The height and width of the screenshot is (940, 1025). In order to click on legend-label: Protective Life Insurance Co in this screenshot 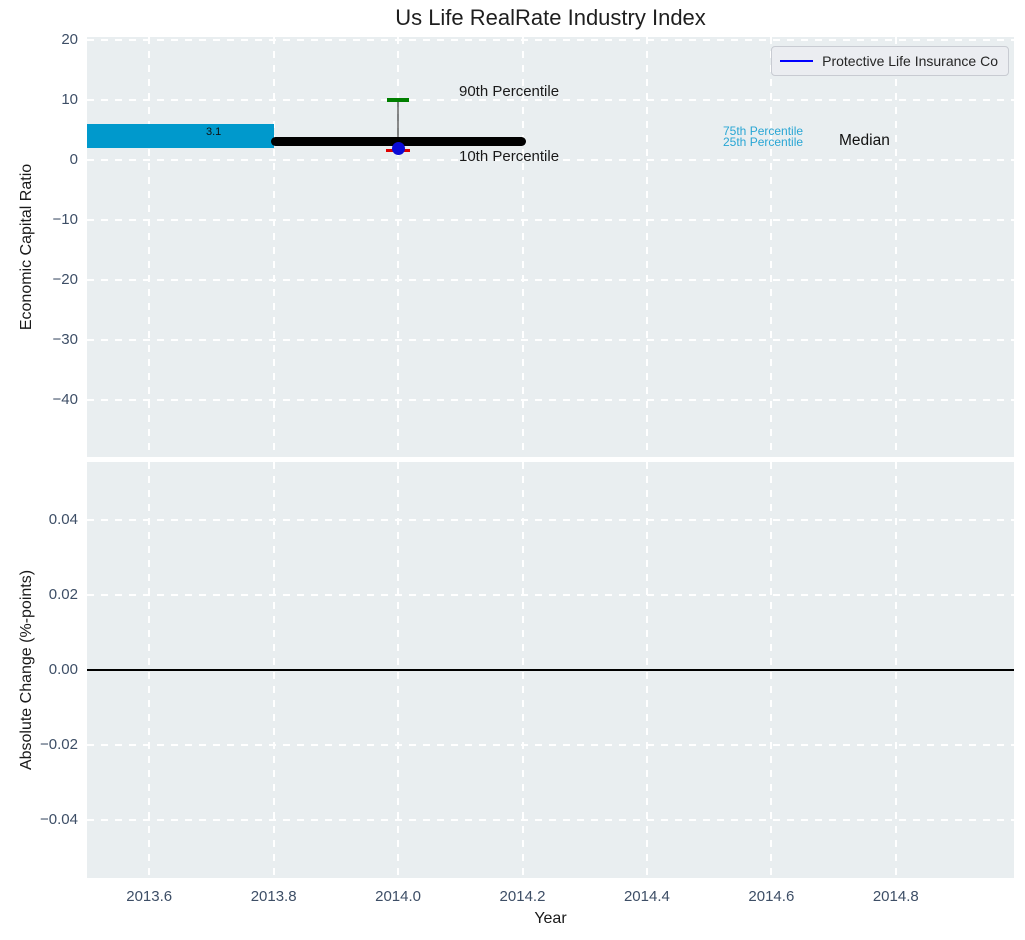, I will do `click(910, 61)`.